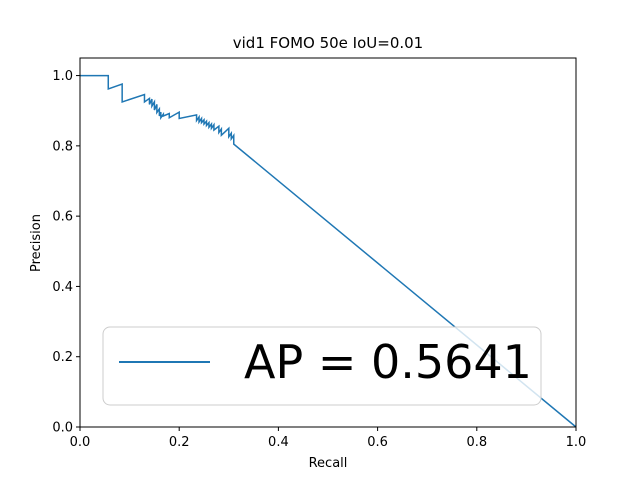 The height and width of the screenshot is (480, 640). I want to click on x-tick-label: 0.0, so click(80, 442).